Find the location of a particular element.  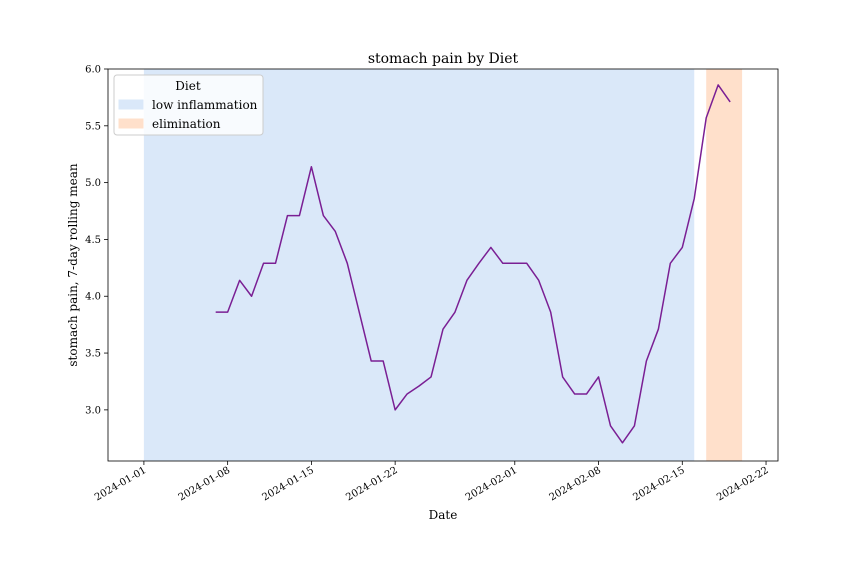

x-tick-label: 2024-02-08 is located at coordinates (575, 484).